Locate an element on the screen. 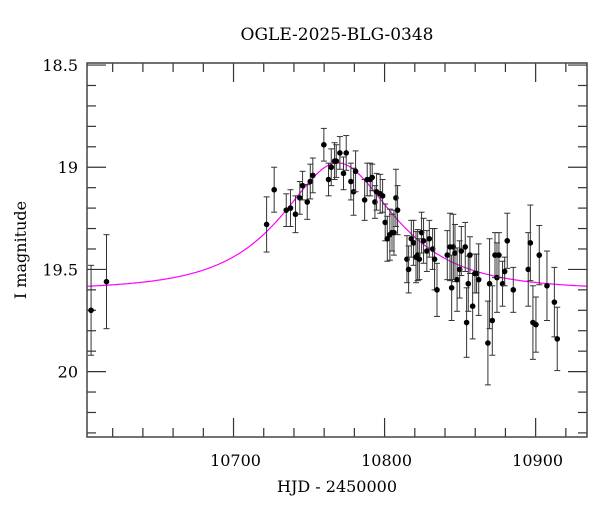 Image resolution: width=600 pixels, height=512 pixels. chart-title: OGLE-2025-BLG-0348 is located at coordinates (337, 35).